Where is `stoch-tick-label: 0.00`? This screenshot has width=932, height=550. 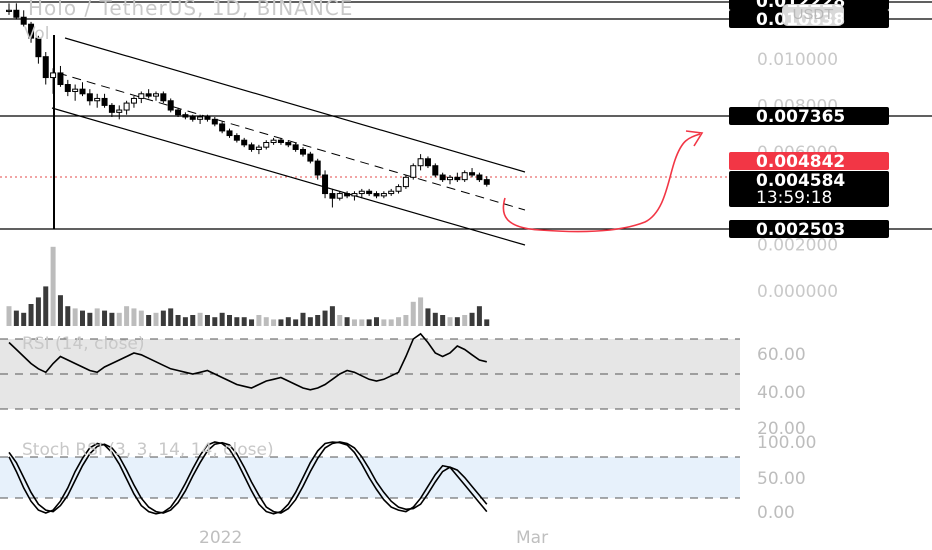 stoch-tick-label: 0.00 is located at coordinates (776, 513).